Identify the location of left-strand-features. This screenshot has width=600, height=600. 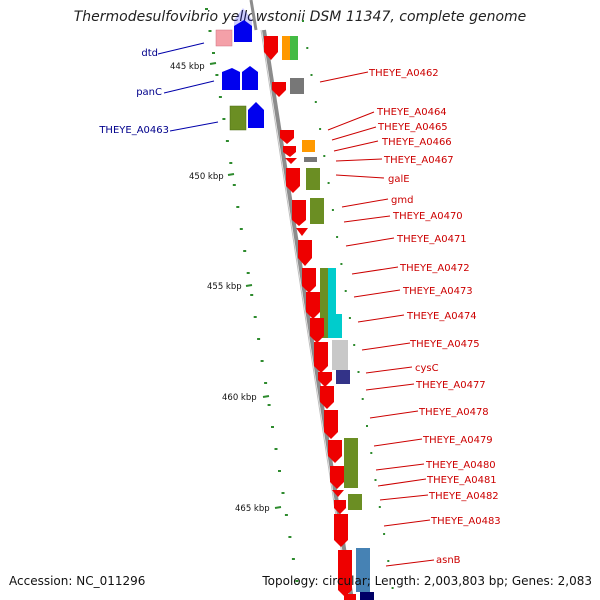
(239, 69).